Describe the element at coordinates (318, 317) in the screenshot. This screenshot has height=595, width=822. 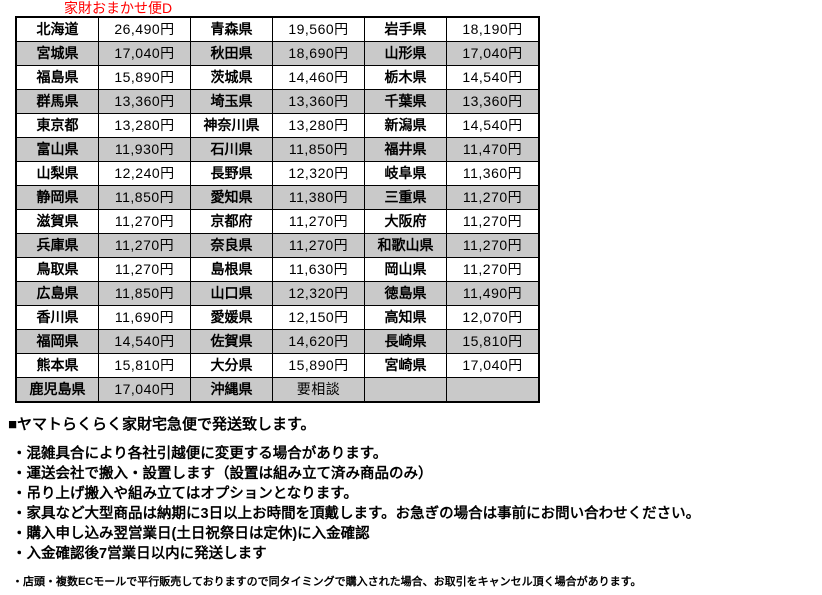
I see `price-cell: 12,150円` at that location.